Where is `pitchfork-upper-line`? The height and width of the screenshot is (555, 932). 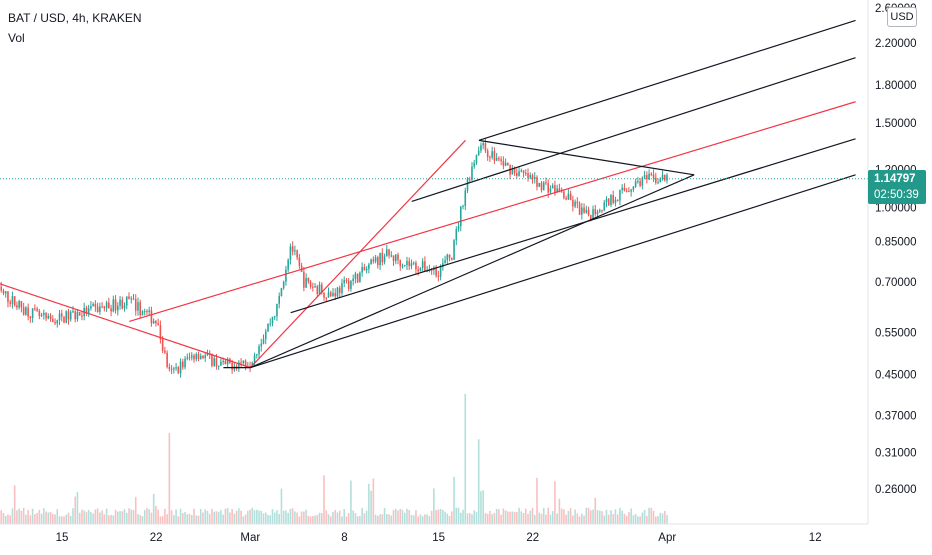
pitchfork-upper-line is located at coordinates (667, 80).